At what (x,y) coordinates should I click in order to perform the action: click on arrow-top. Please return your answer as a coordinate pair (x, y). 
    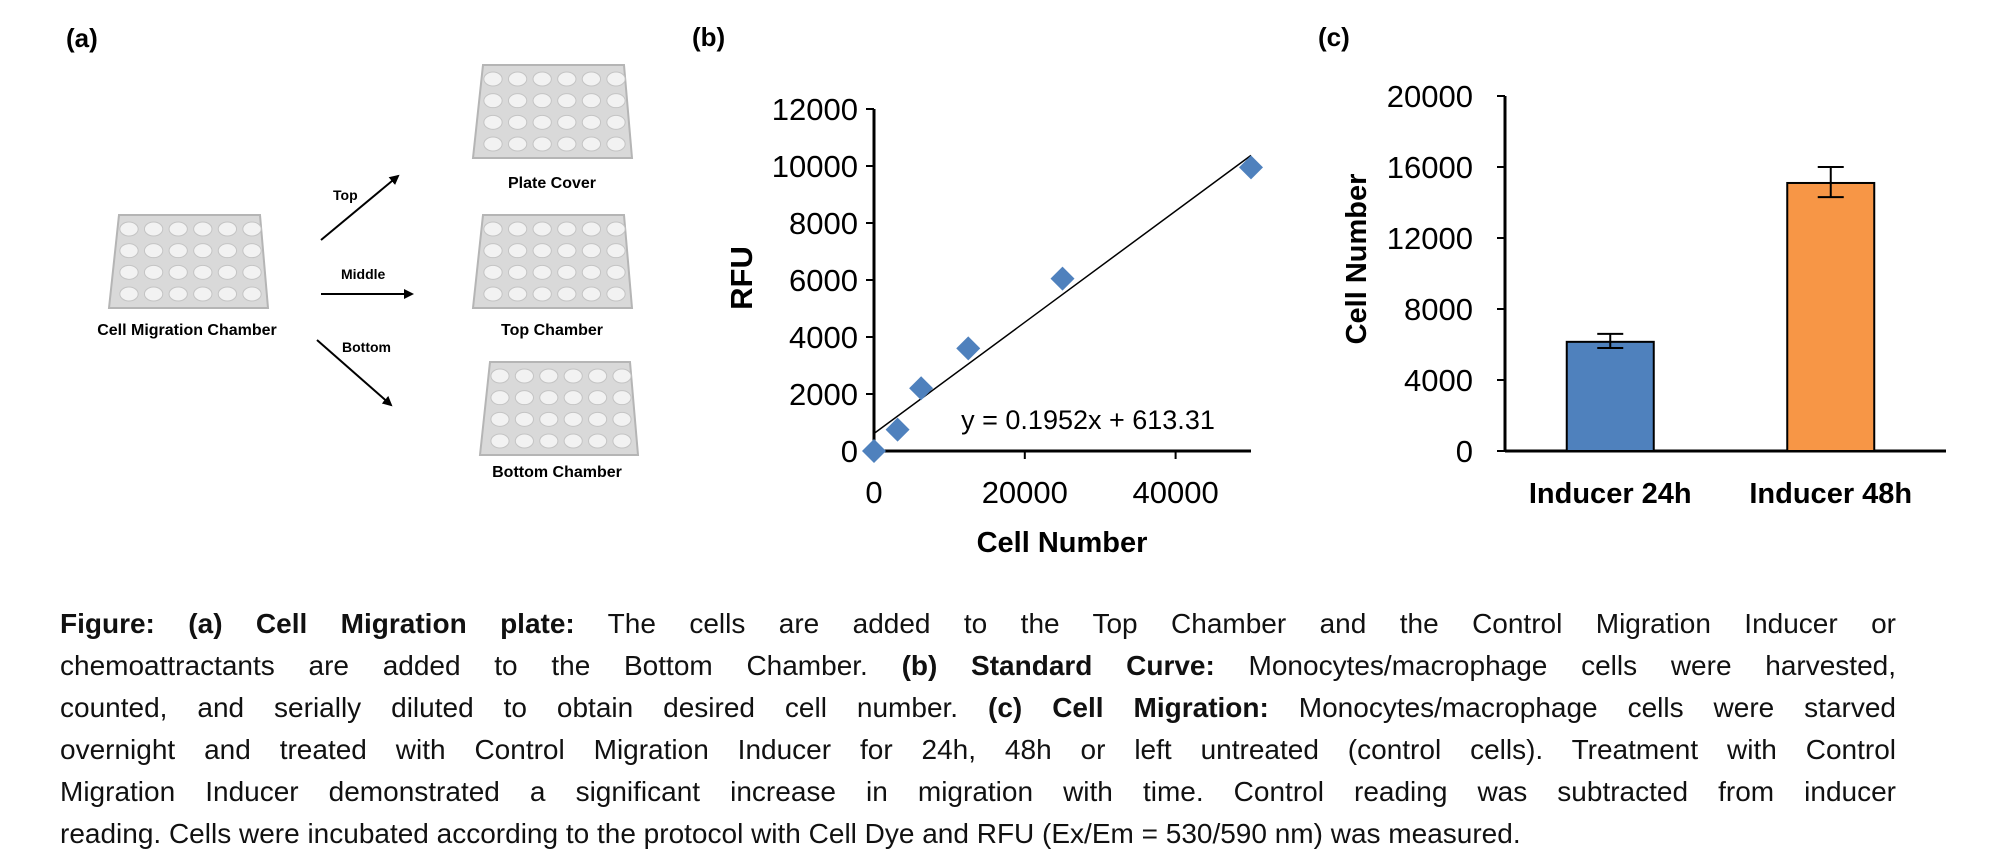
    Looking at the image, I should click on (360, 207).